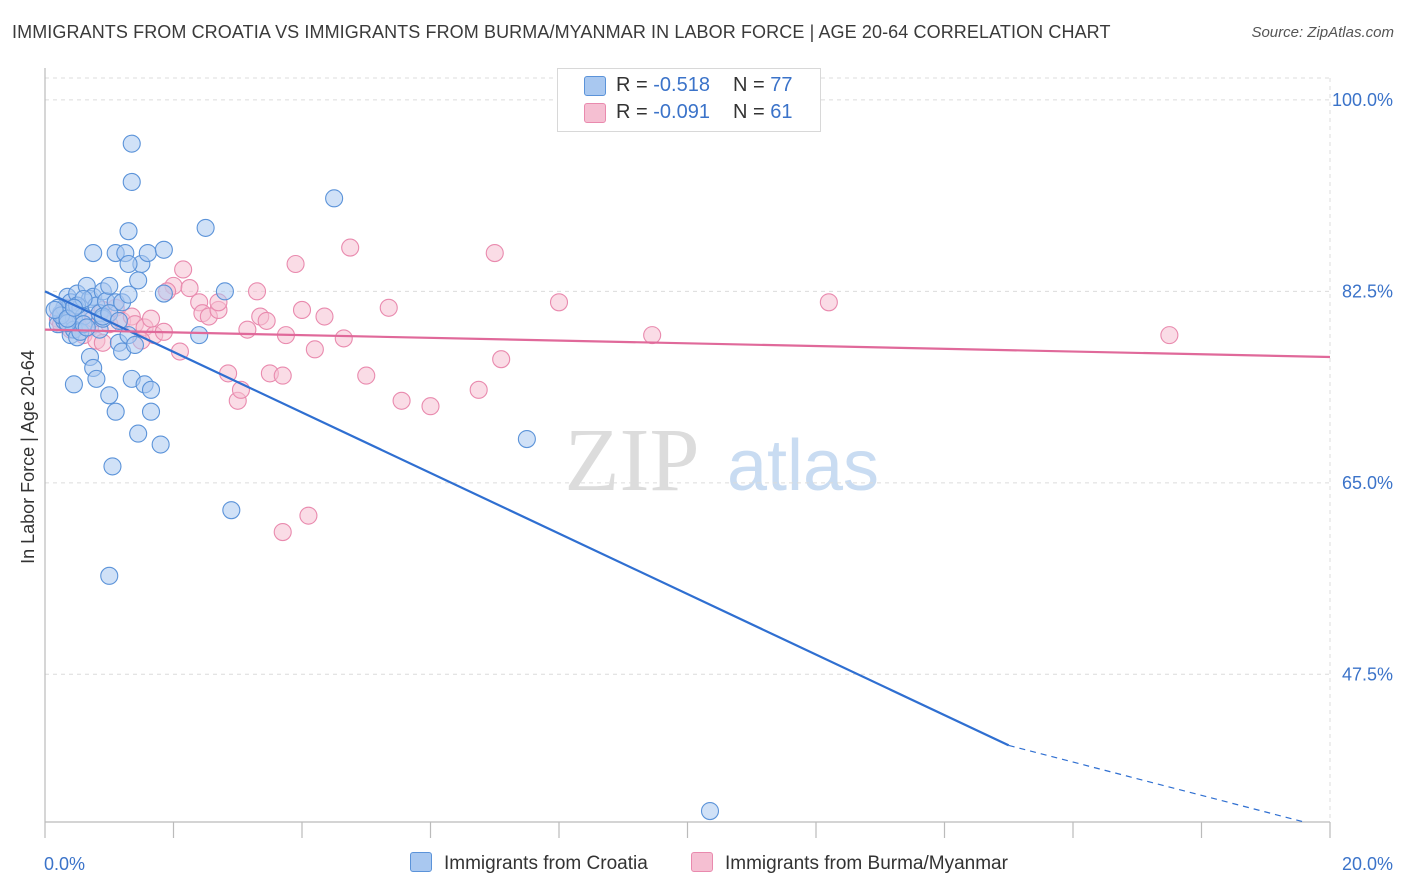 The image size is (1406, 892). What do you see at coordinates (595, 86) in the screenshot?
I see `croatia-swatch-icon` at bounding box center [595, 86].